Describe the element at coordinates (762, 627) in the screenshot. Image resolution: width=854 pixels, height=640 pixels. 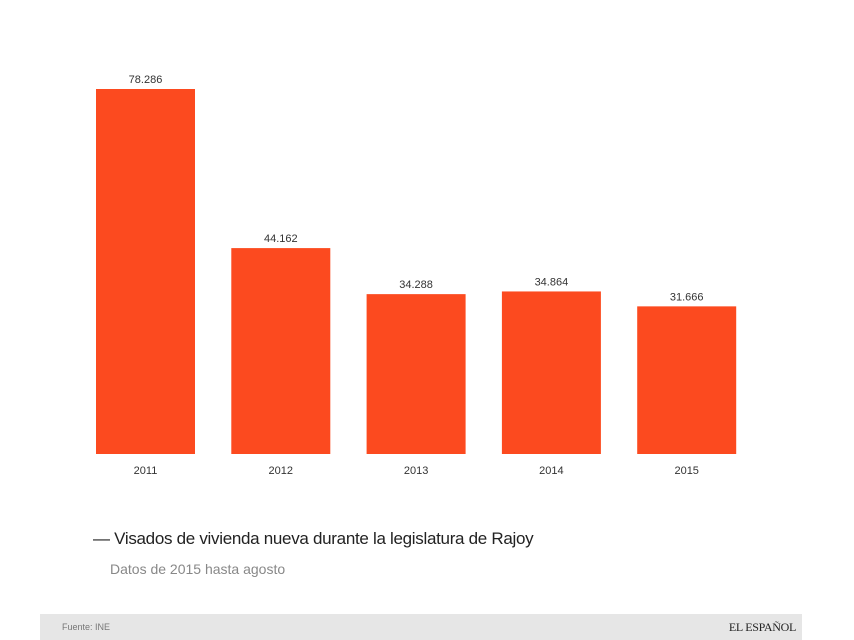
I see `el-espanol-logo: EL ESPAÑOL` at that location.